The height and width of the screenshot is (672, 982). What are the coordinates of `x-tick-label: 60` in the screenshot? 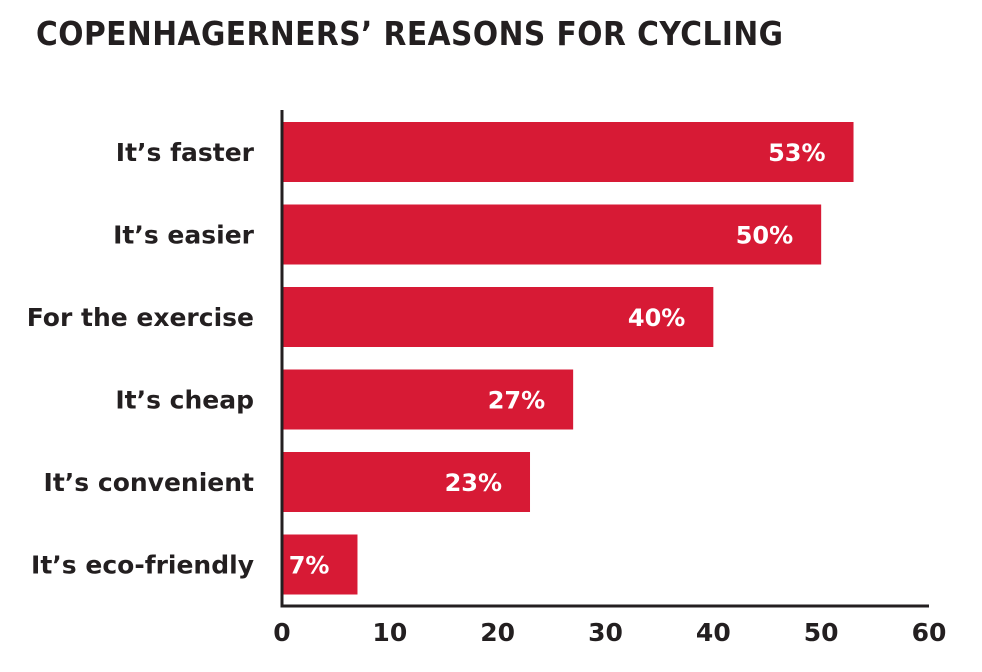 It's located at (929, 632).